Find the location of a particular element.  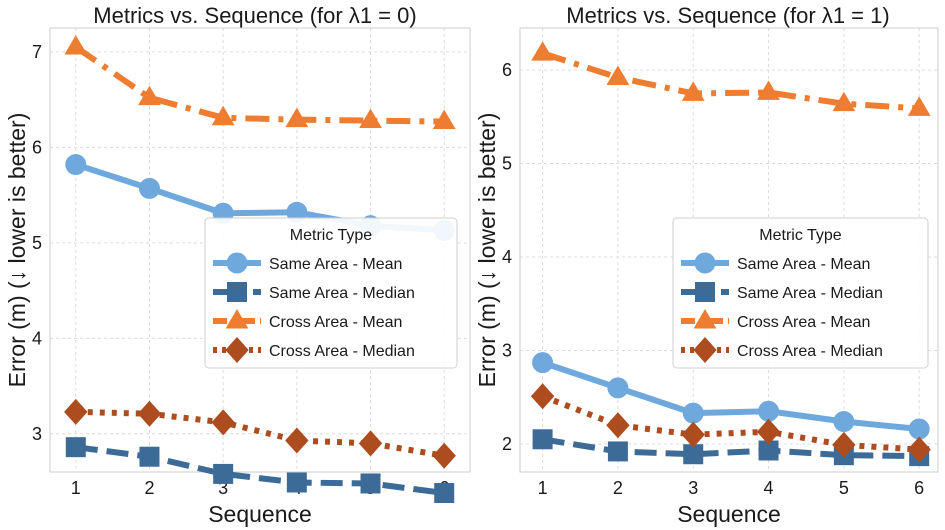

y-tick-label: 2 is located at coordinates (507, 444).